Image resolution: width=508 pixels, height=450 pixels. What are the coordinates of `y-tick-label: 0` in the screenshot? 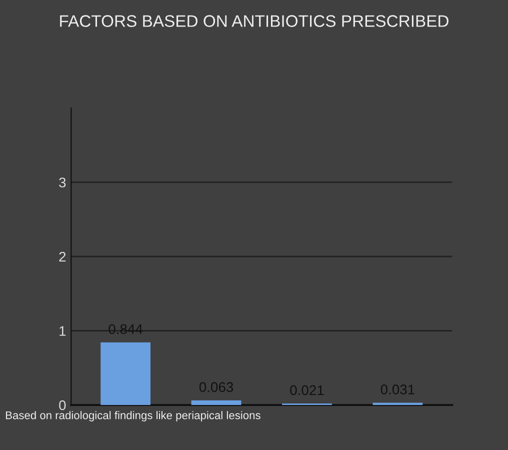 It's located at (62, 405).